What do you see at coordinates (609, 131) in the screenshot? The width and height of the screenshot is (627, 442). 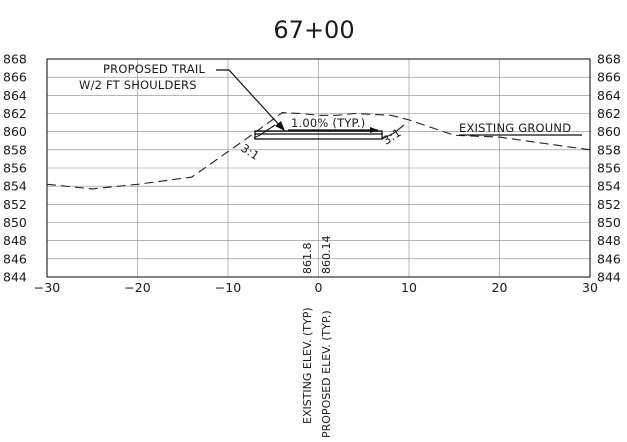 I see `y-tick-label-right: 860` at bounding box center [609, 131].